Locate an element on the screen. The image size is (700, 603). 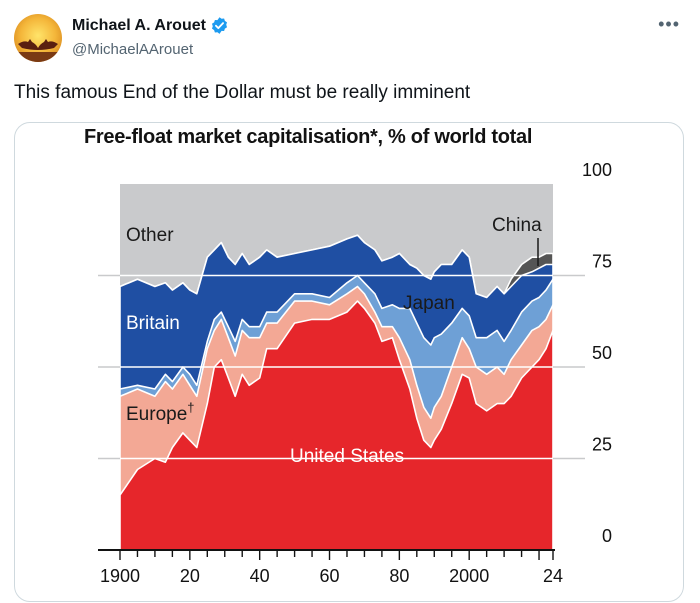
series-label-china: China is located at coordinates (517, 225).